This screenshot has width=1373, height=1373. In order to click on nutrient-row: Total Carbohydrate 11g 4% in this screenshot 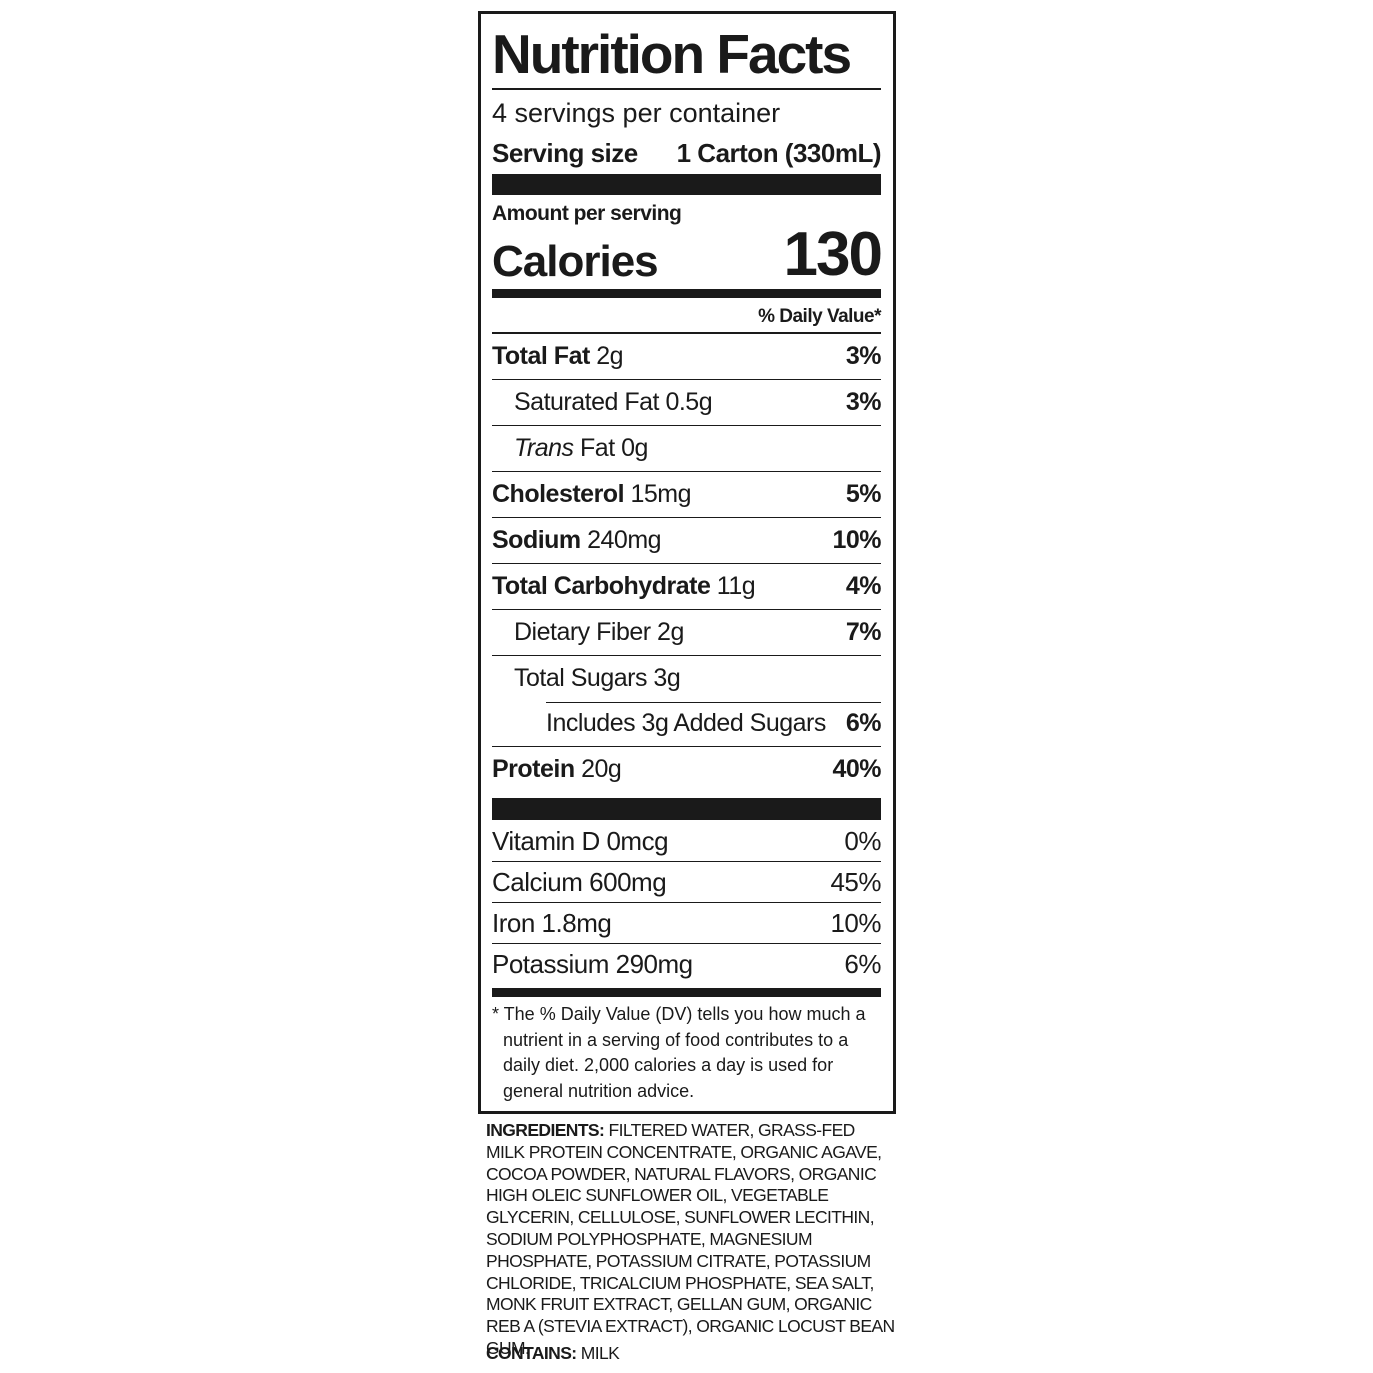, I will do `click(687, 587)`.